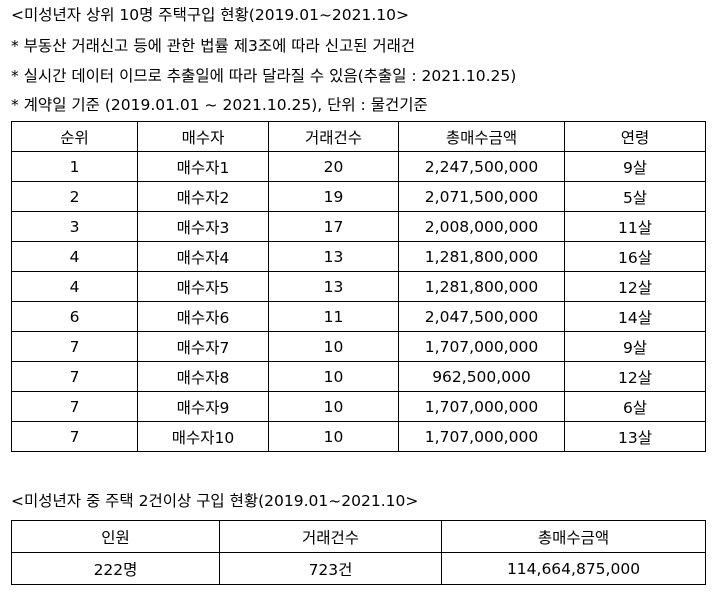  Describe the element at coordinates (635, 136) in the screenshot. I see `header-age: 연령` at that location.